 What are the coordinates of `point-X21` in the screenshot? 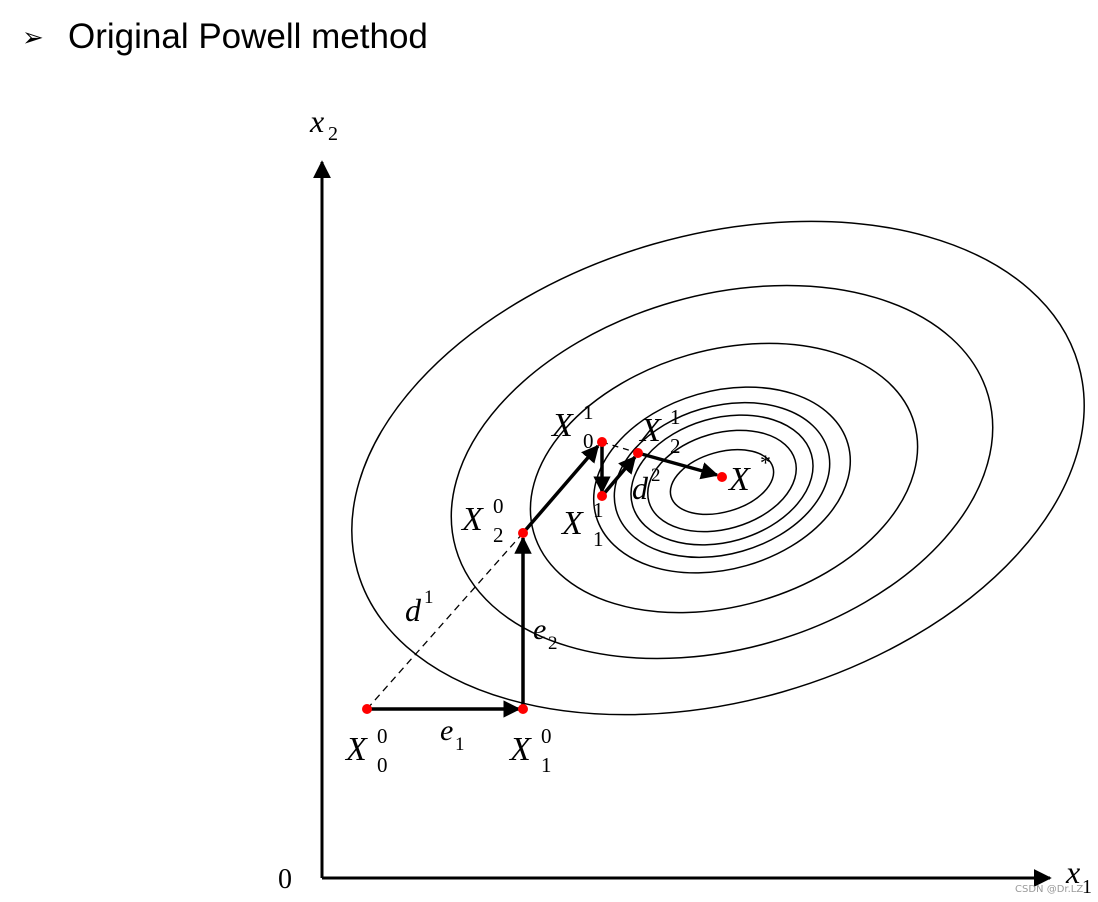 It's located at (638, 453).